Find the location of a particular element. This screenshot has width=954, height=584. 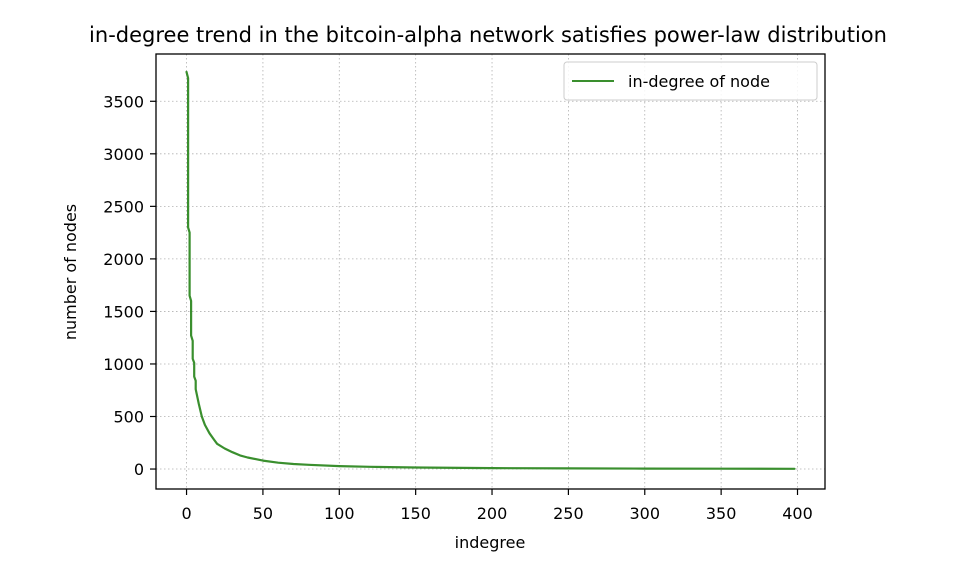

x-tick-label: 150 is located at coordinates (415, 513).